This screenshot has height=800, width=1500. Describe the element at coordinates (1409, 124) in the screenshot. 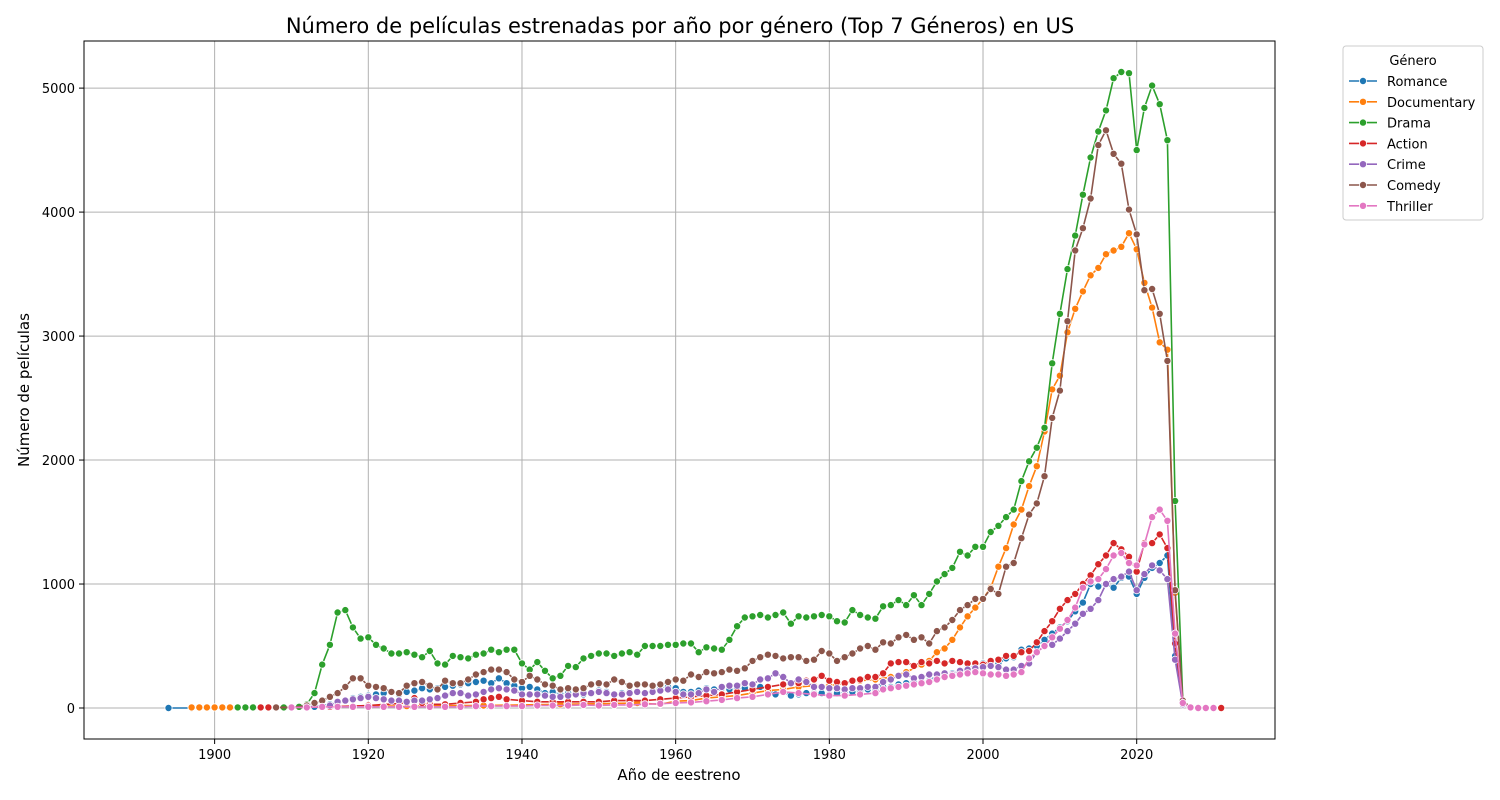

I see `legend-label: Drama` at that location.